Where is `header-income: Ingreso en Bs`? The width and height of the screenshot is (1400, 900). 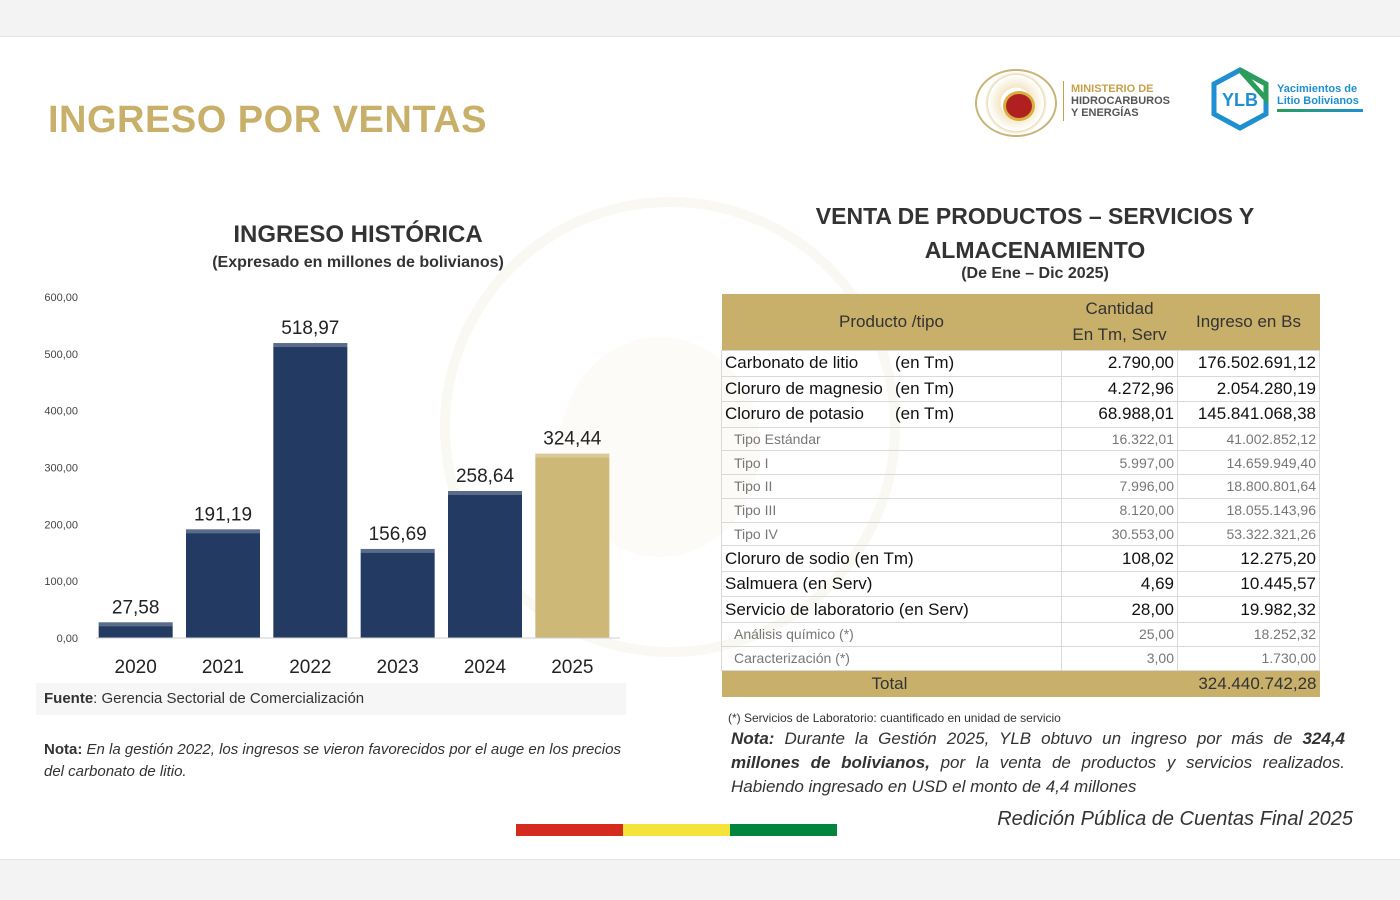
header-income: Ingreso en Bs is located at coordinates (1248, 322).